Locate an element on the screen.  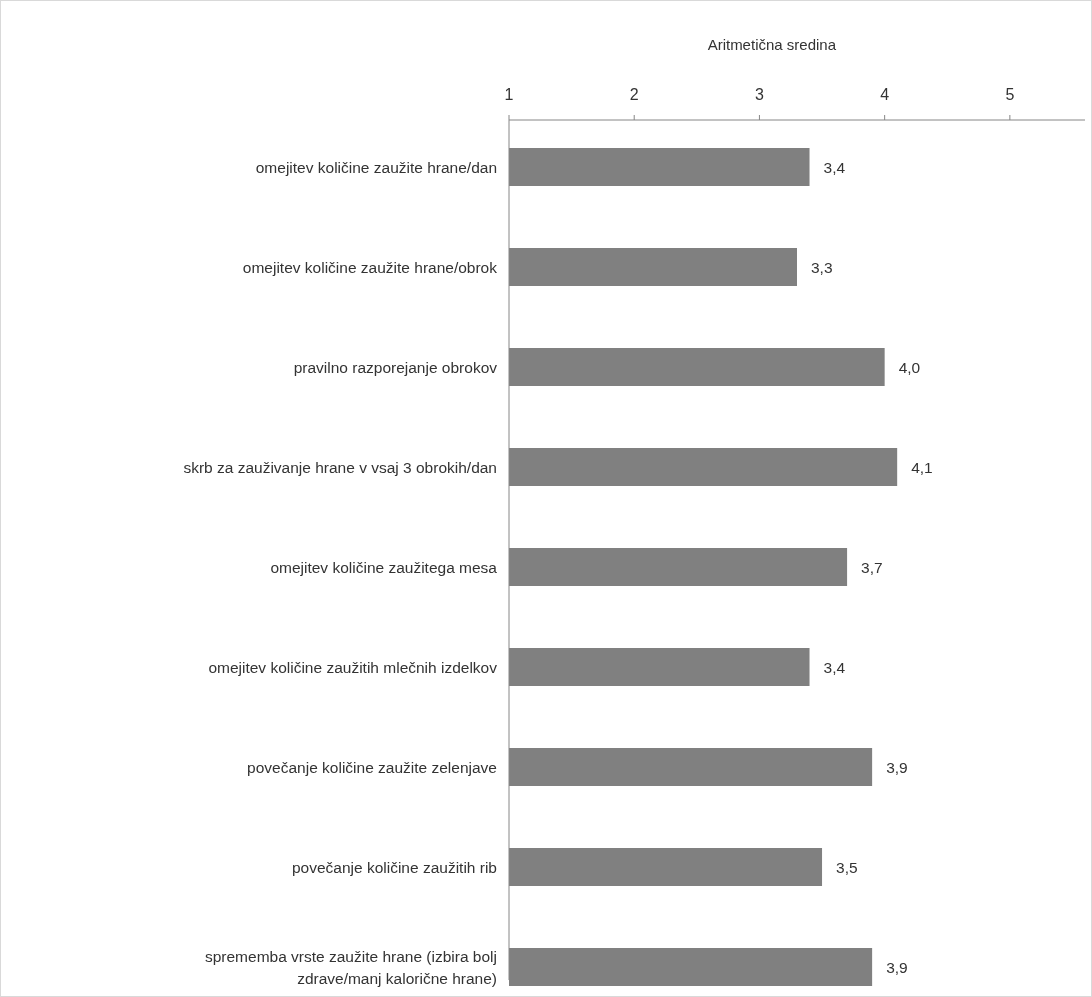
x-tick-label: 2 is located at coordinates (634, 94).